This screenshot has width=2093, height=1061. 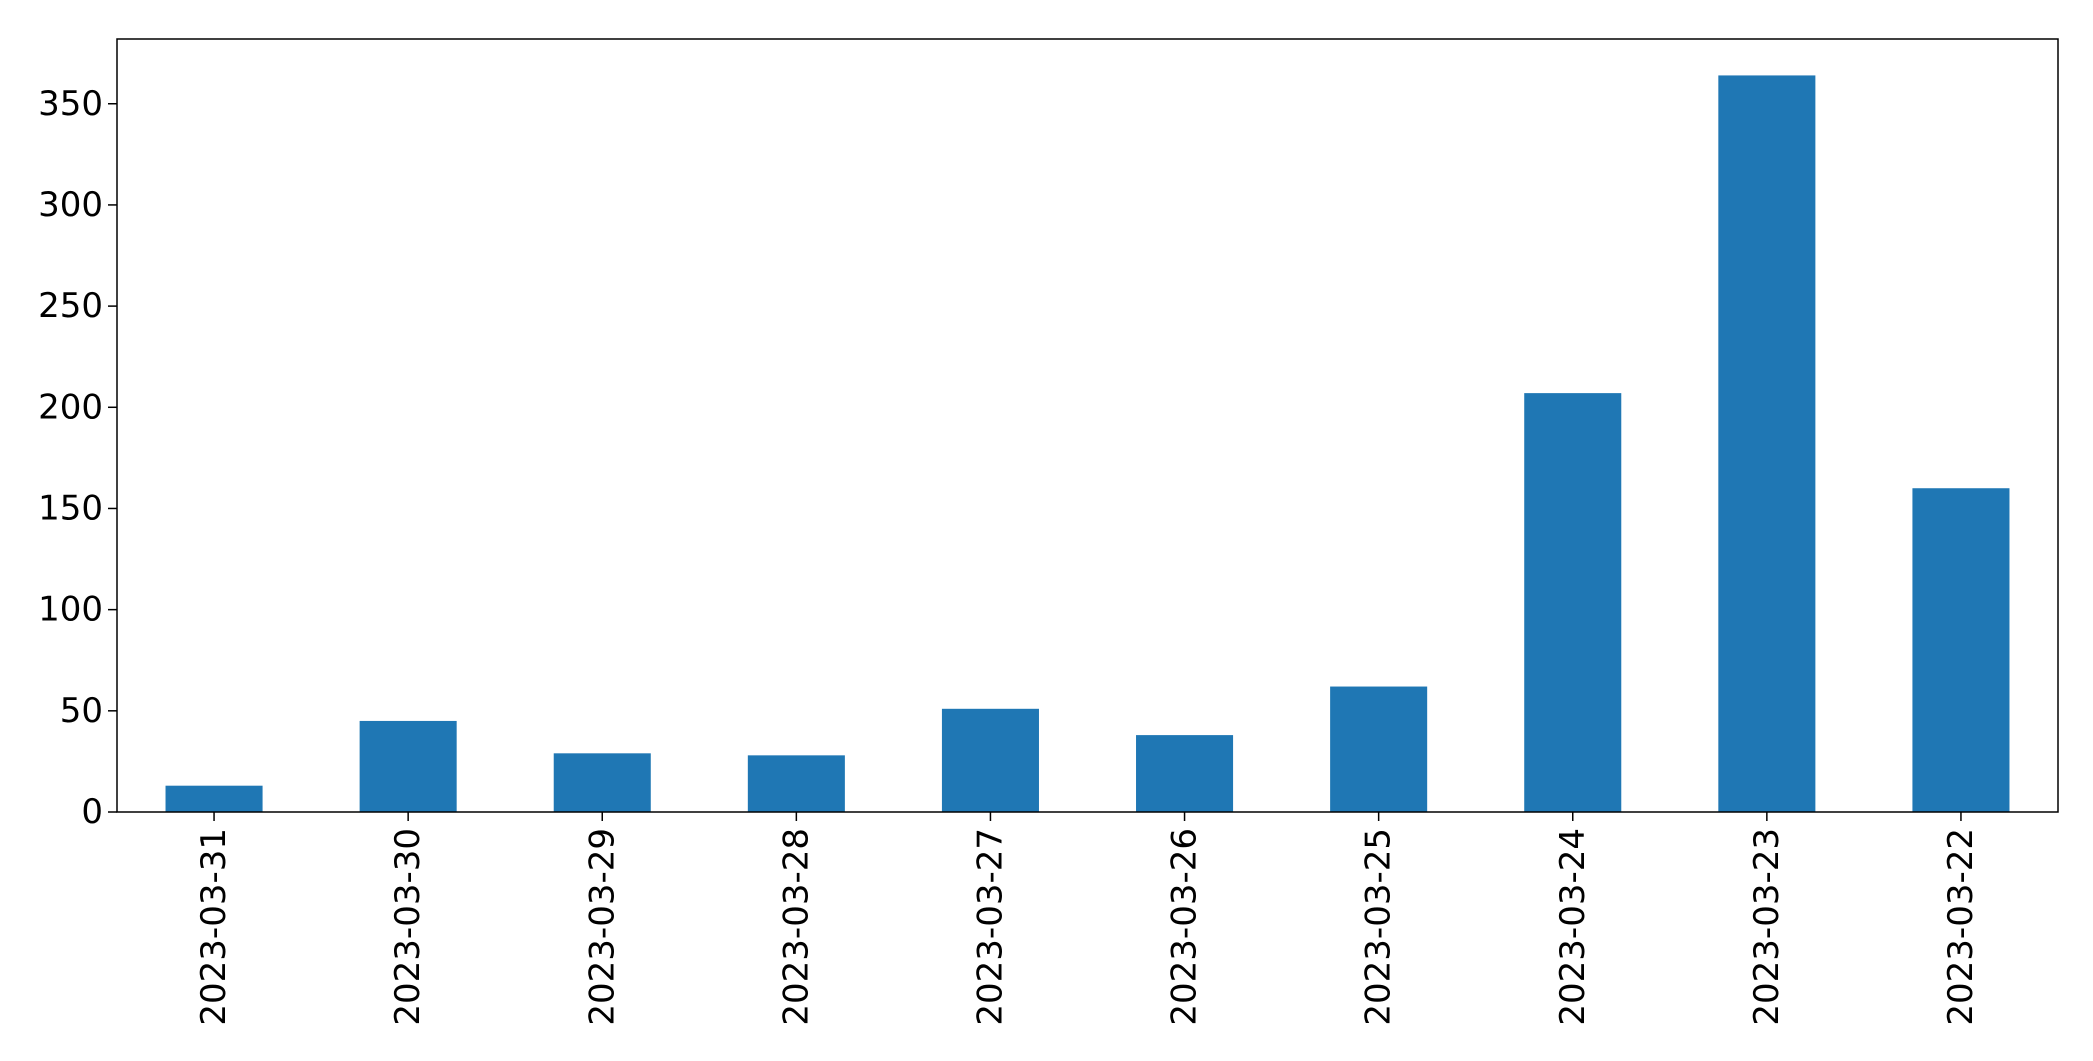 I want to click on y-tick-label: 300, so click(x=70, y=205).